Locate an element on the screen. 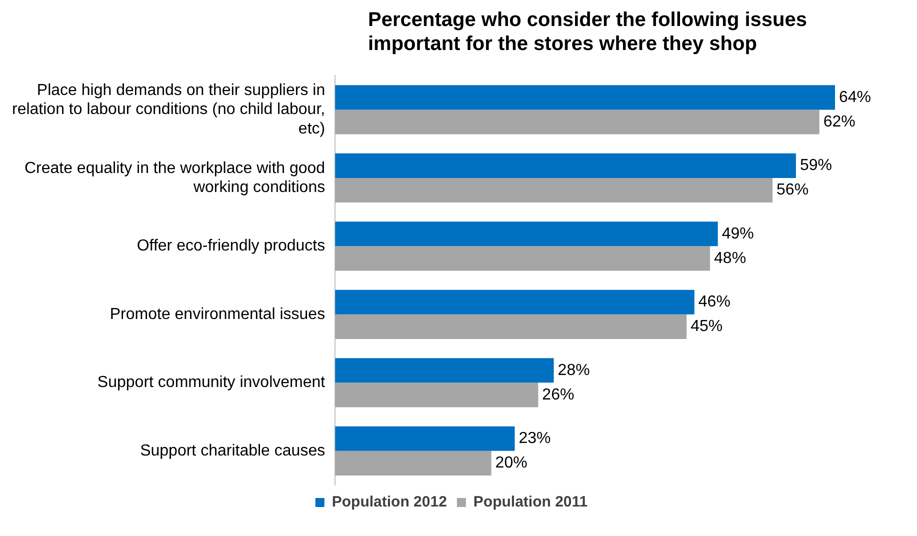  data-label: 23% is located at coordinates (534, 439).